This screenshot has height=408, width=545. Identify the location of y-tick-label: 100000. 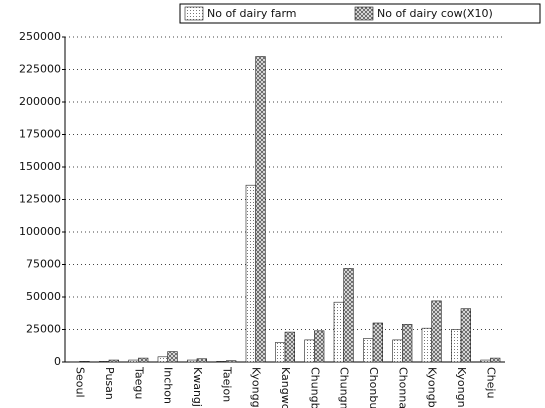
(40, 231).